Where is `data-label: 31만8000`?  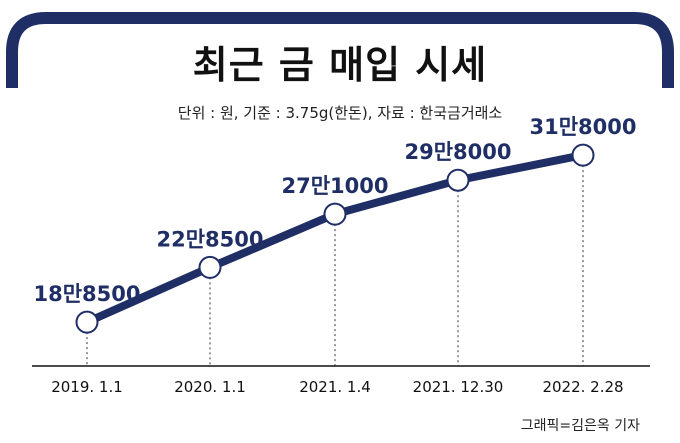
data-label: 31만8000 is located at coordinates (583, 127).